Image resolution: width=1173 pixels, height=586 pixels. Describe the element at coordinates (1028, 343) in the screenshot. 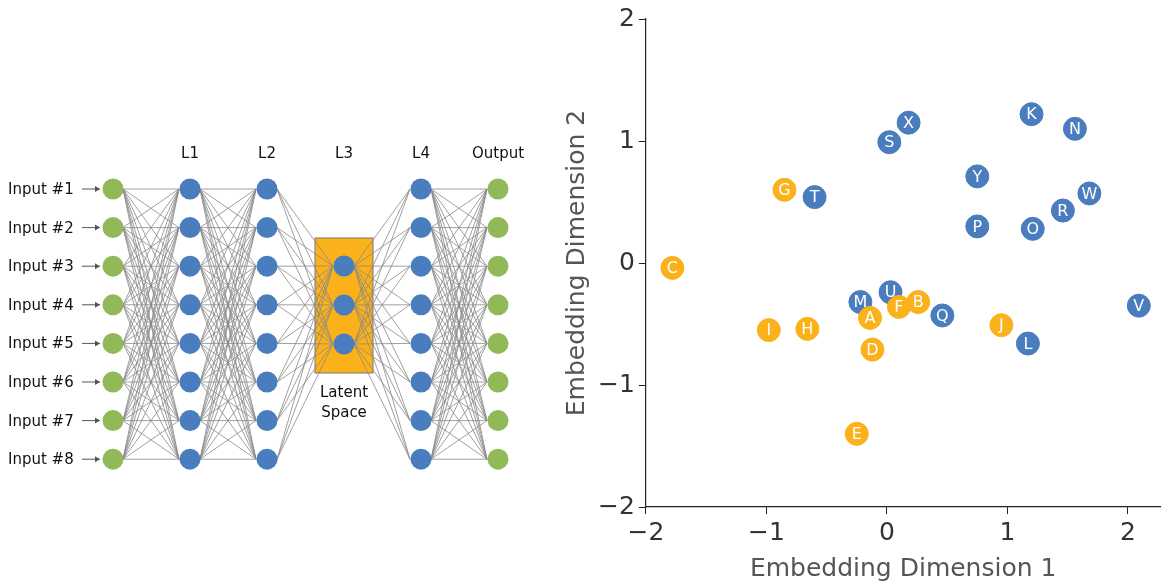

I see `data-label: L` at that location.